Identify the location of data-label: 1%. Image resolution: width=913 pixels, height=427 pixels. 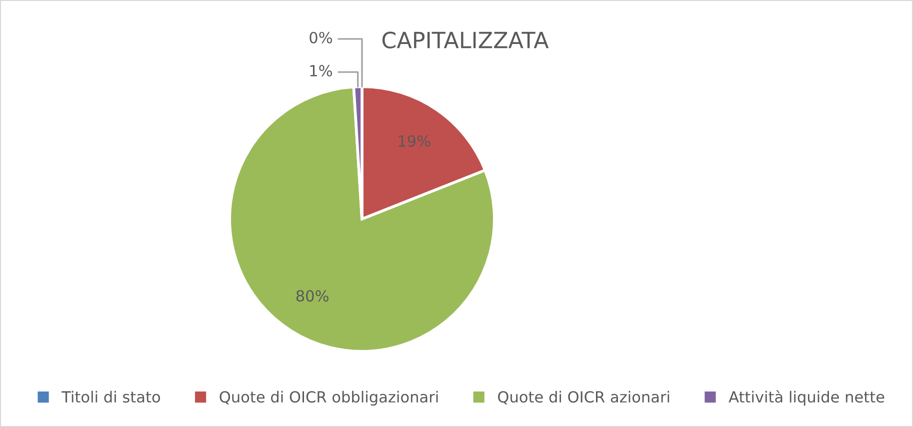
(321, 70).